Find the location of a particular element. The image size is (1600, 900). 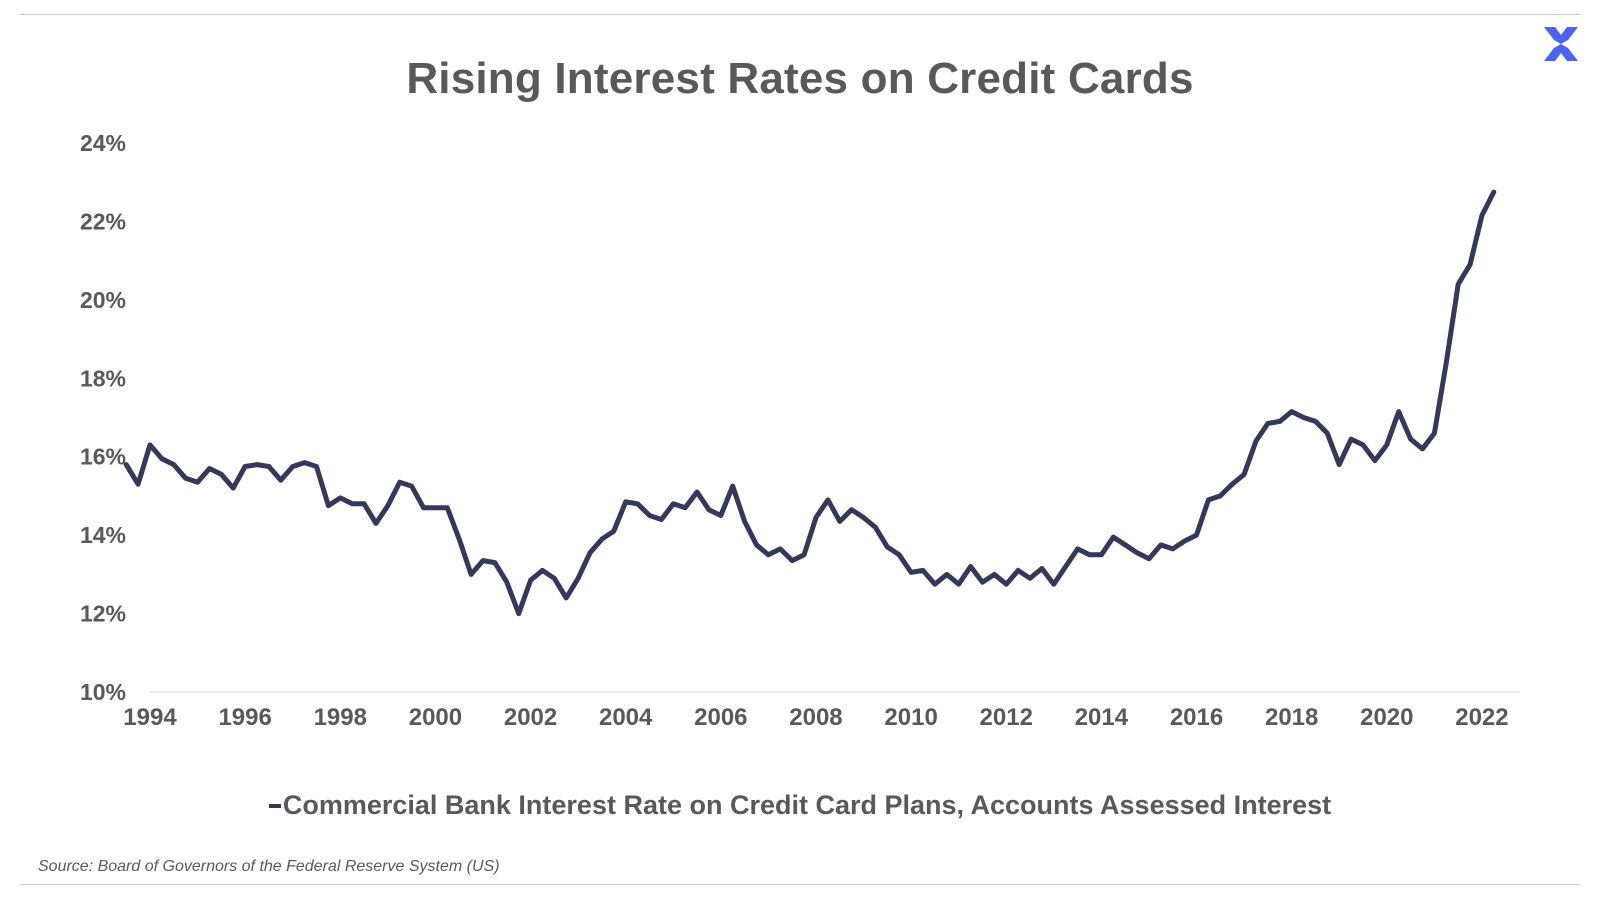

x-tick-label: 2022 is located at coordinates (1481, 717).